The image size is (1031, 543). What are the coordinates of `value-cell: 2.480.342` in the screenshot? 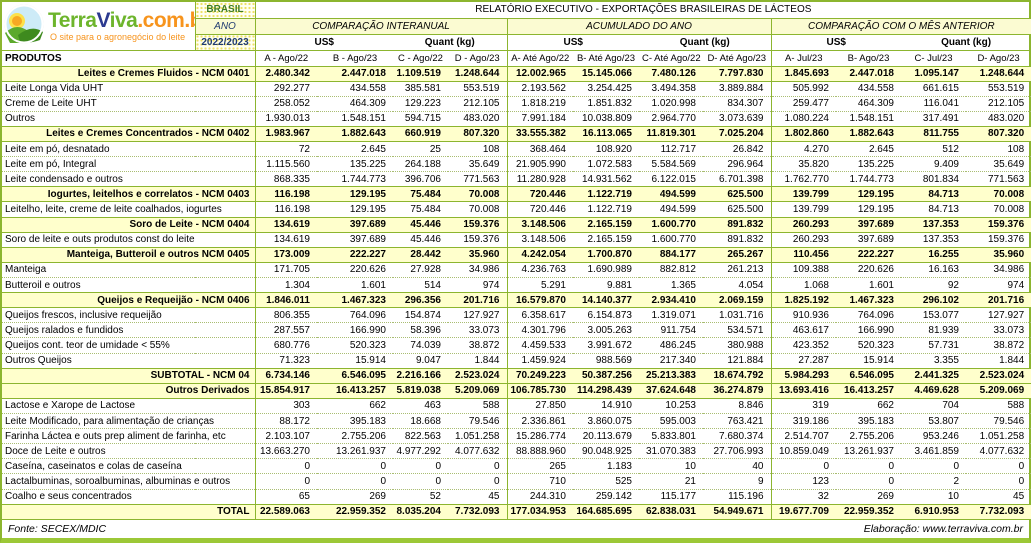 It's located at (286, 73).